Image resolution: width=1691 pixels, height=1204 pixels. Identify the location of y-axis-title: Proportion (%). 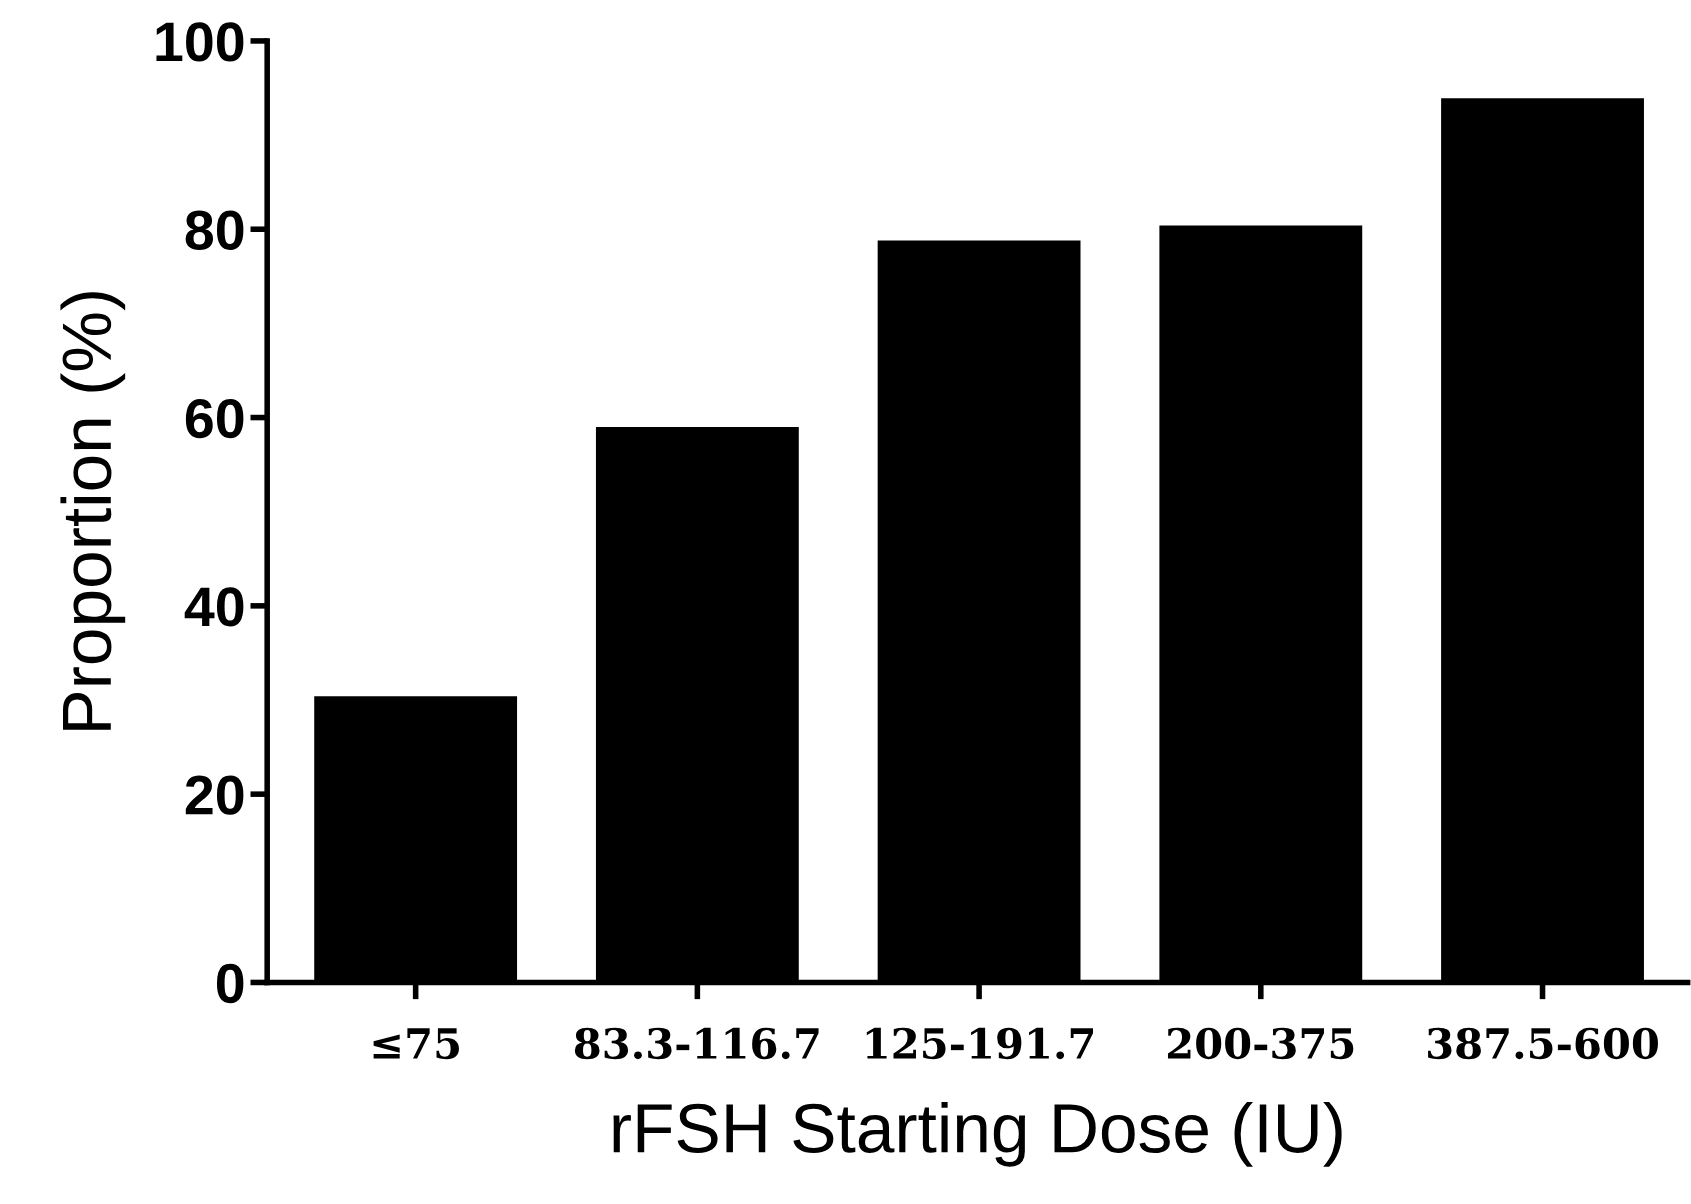
(93, 511).